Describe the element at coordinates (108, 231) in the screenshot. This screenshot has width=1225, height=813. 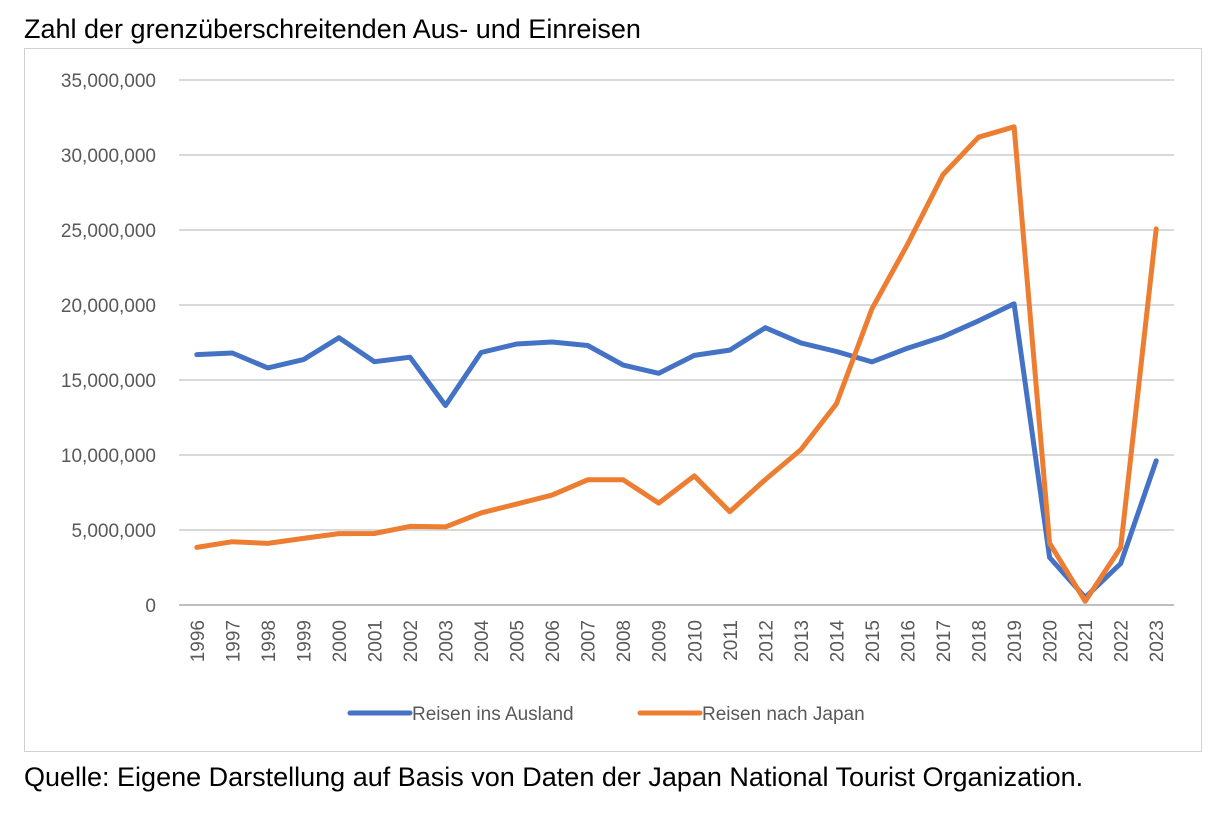
I see `y-tick-label: 25,000,000` at that location.